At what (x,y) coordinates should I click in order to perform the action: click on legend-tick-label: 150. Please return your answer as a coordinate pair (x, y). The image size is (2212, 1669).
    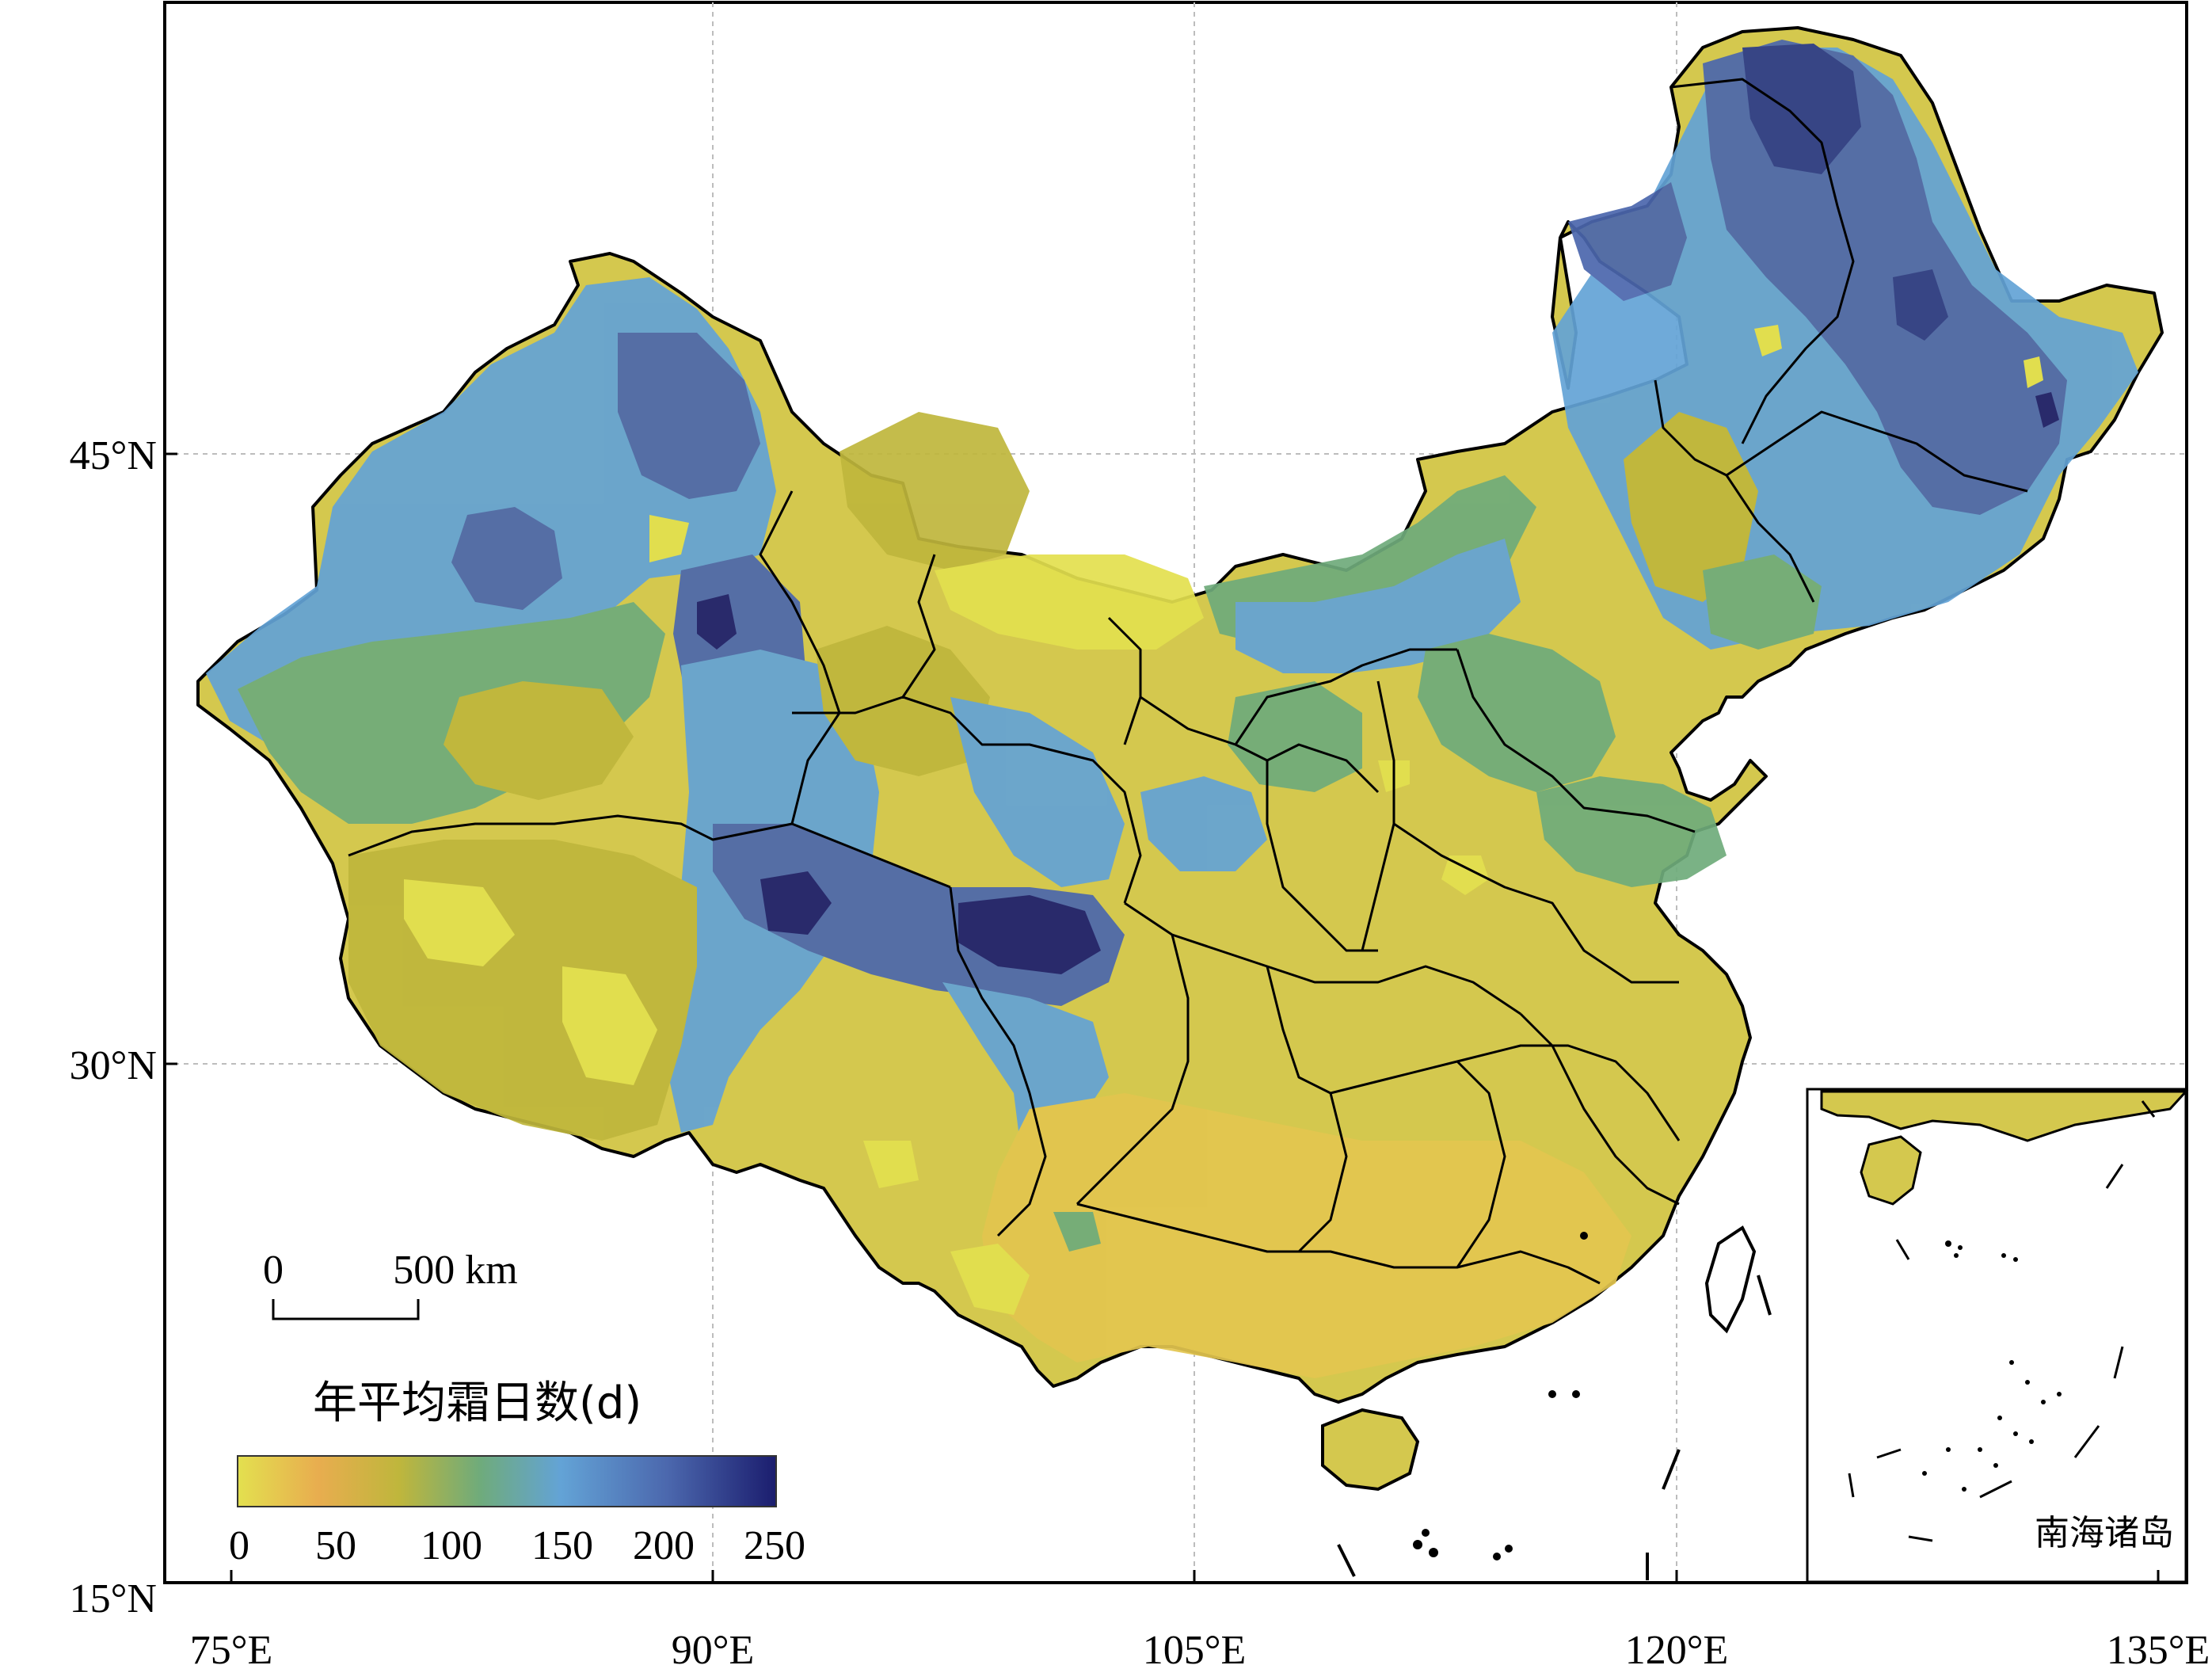
    Looking at the image, I should click on (562, 1545).